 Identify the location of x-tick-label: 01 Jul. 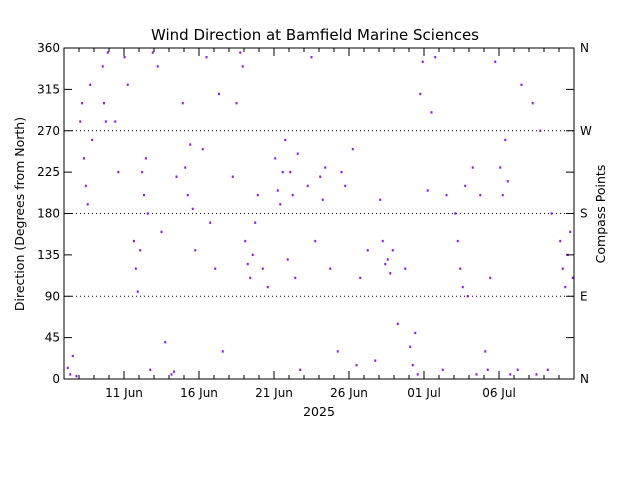
(424, 393).